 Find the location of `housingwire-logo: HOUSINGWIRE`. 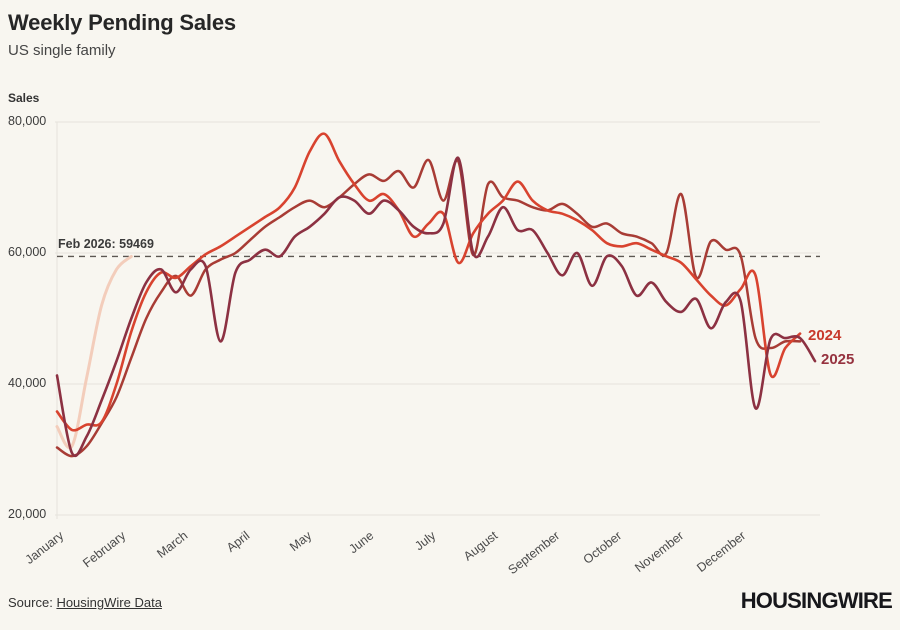

housingwire-logo: HOUSINGWIRE is located at coordinates (816, 600).